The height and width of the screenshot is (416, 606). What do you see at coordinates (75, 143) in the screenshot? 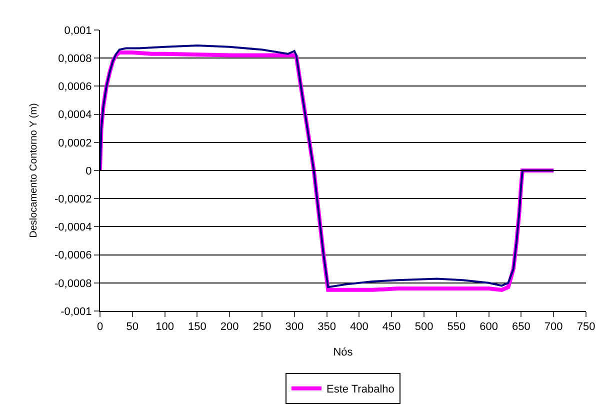
I see `y-tick-label: 0,0002` at bounding box center [75, 143].